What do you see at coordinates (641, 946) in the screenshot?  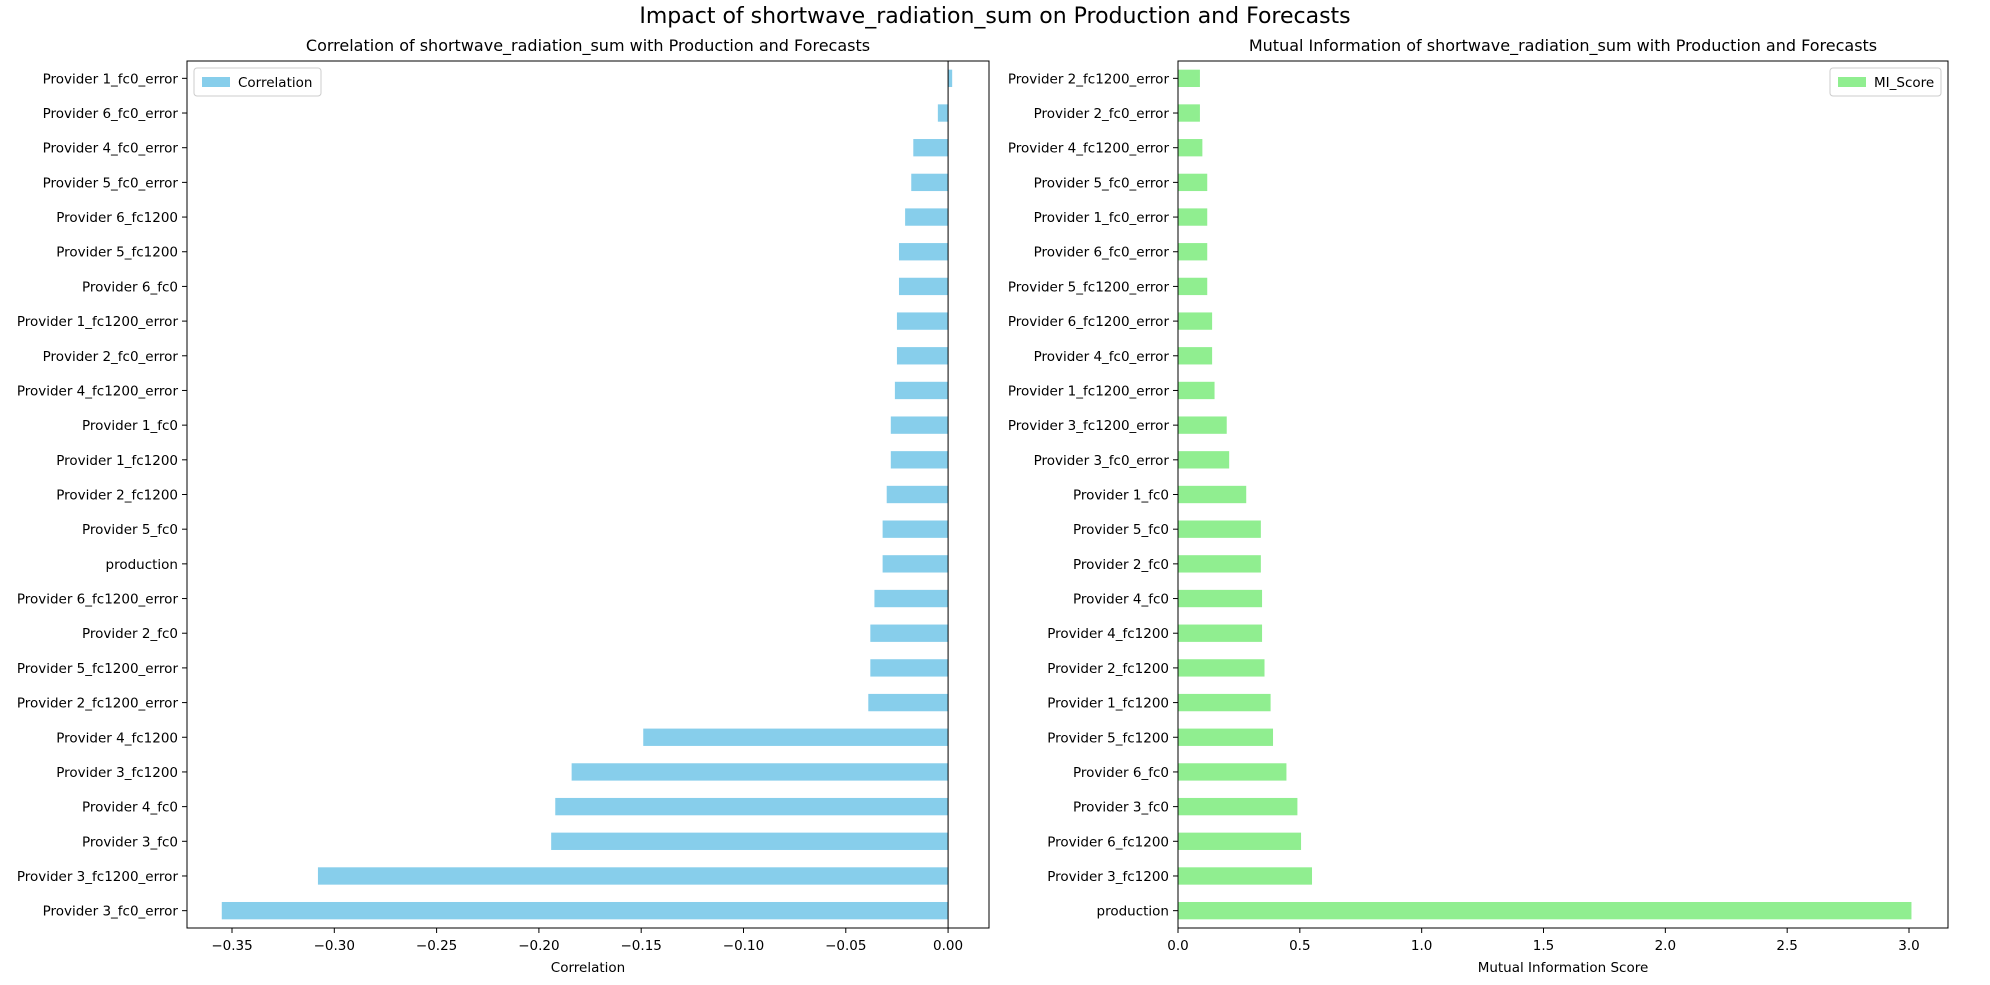 I see `x-tick-label: −0.15` at bounding box center [641, 946].